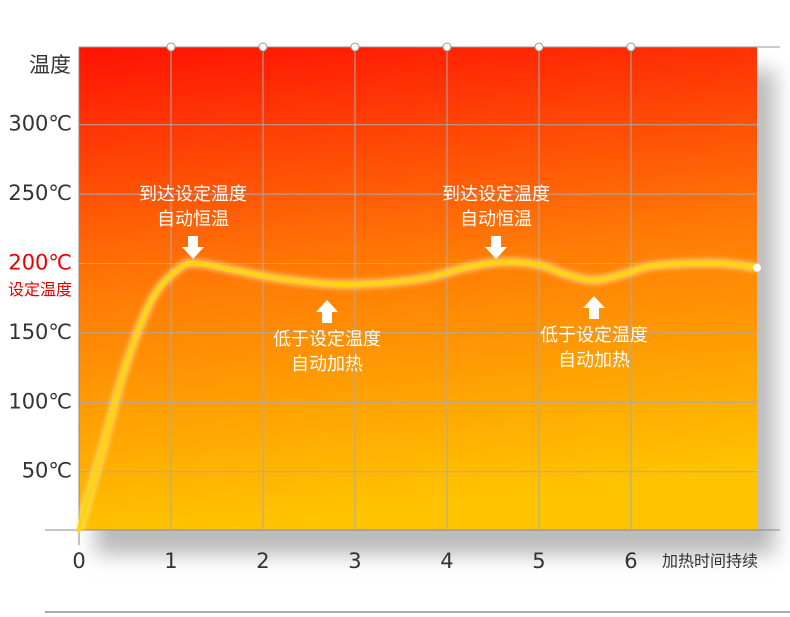 The height and width of the screenshot is (617, 790). Describe the element at coordinates (47, 471) in the screenshot. I see `y-tick-label: 50℃` at that location.